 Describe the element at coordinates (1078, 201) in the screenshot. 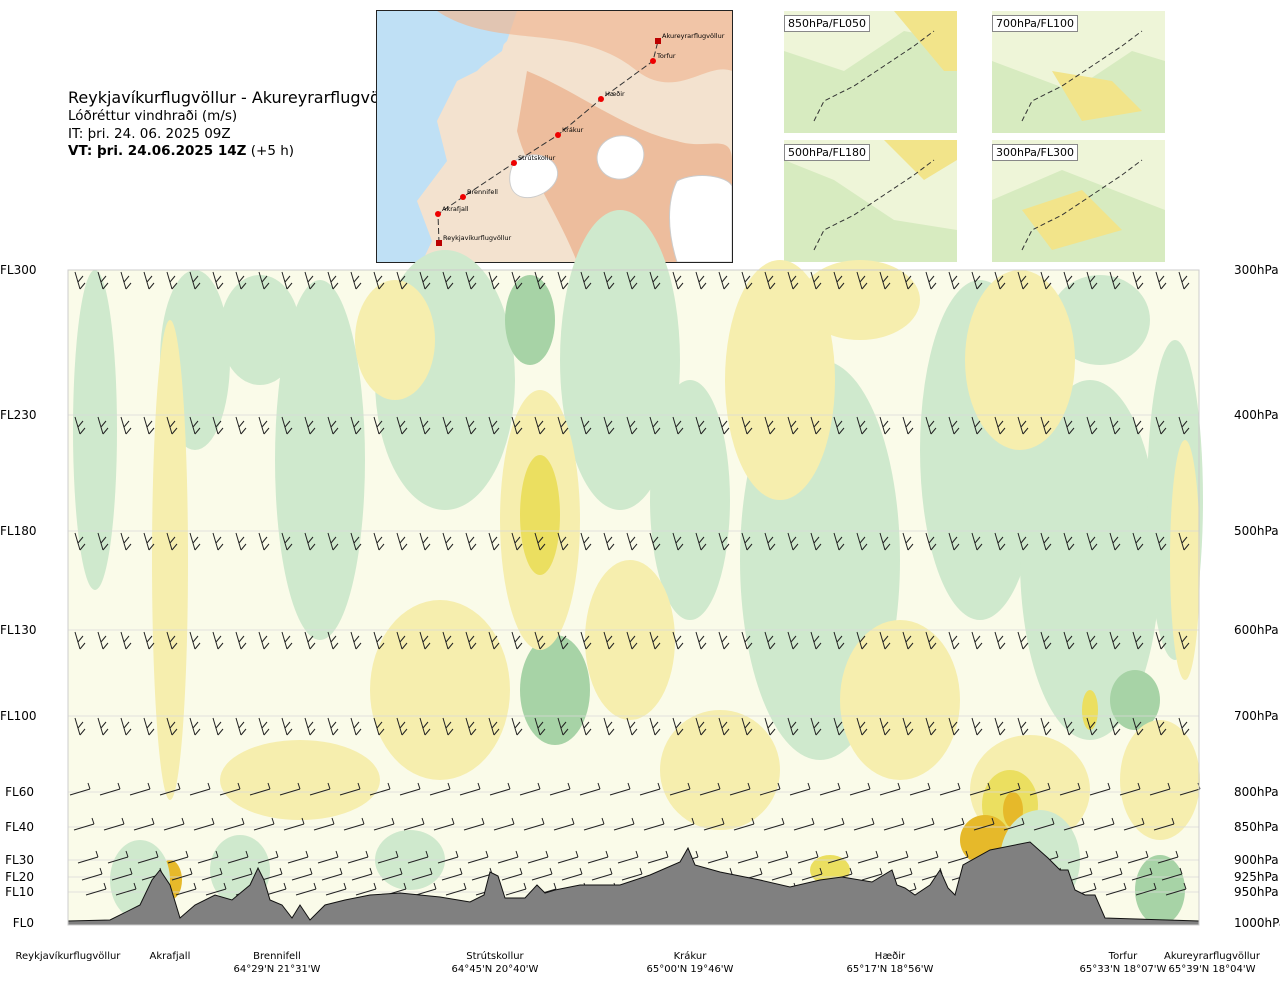

I see `thumbnail-300hpa: 300hPa/FL300` at that location.